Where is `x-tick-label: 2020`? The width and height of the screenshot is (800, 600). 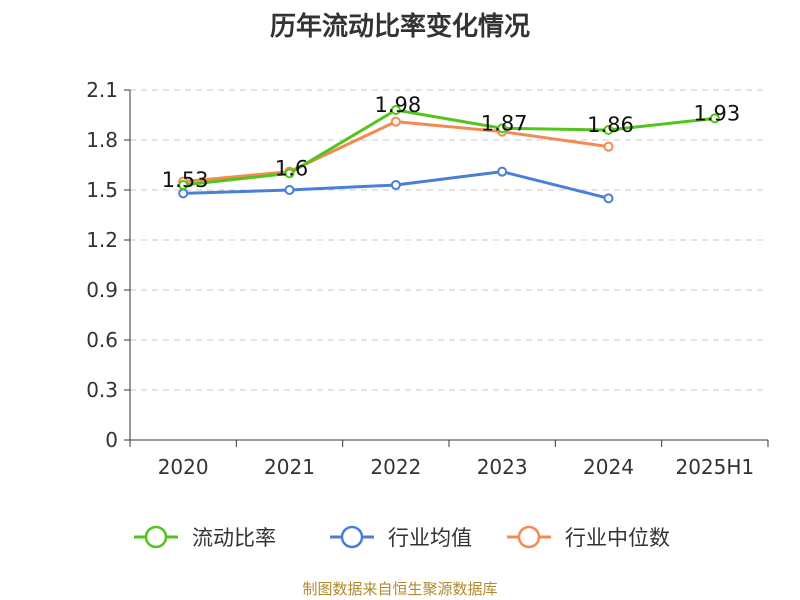
x-tick-label: 2020 is located at coordinates (183, 467).